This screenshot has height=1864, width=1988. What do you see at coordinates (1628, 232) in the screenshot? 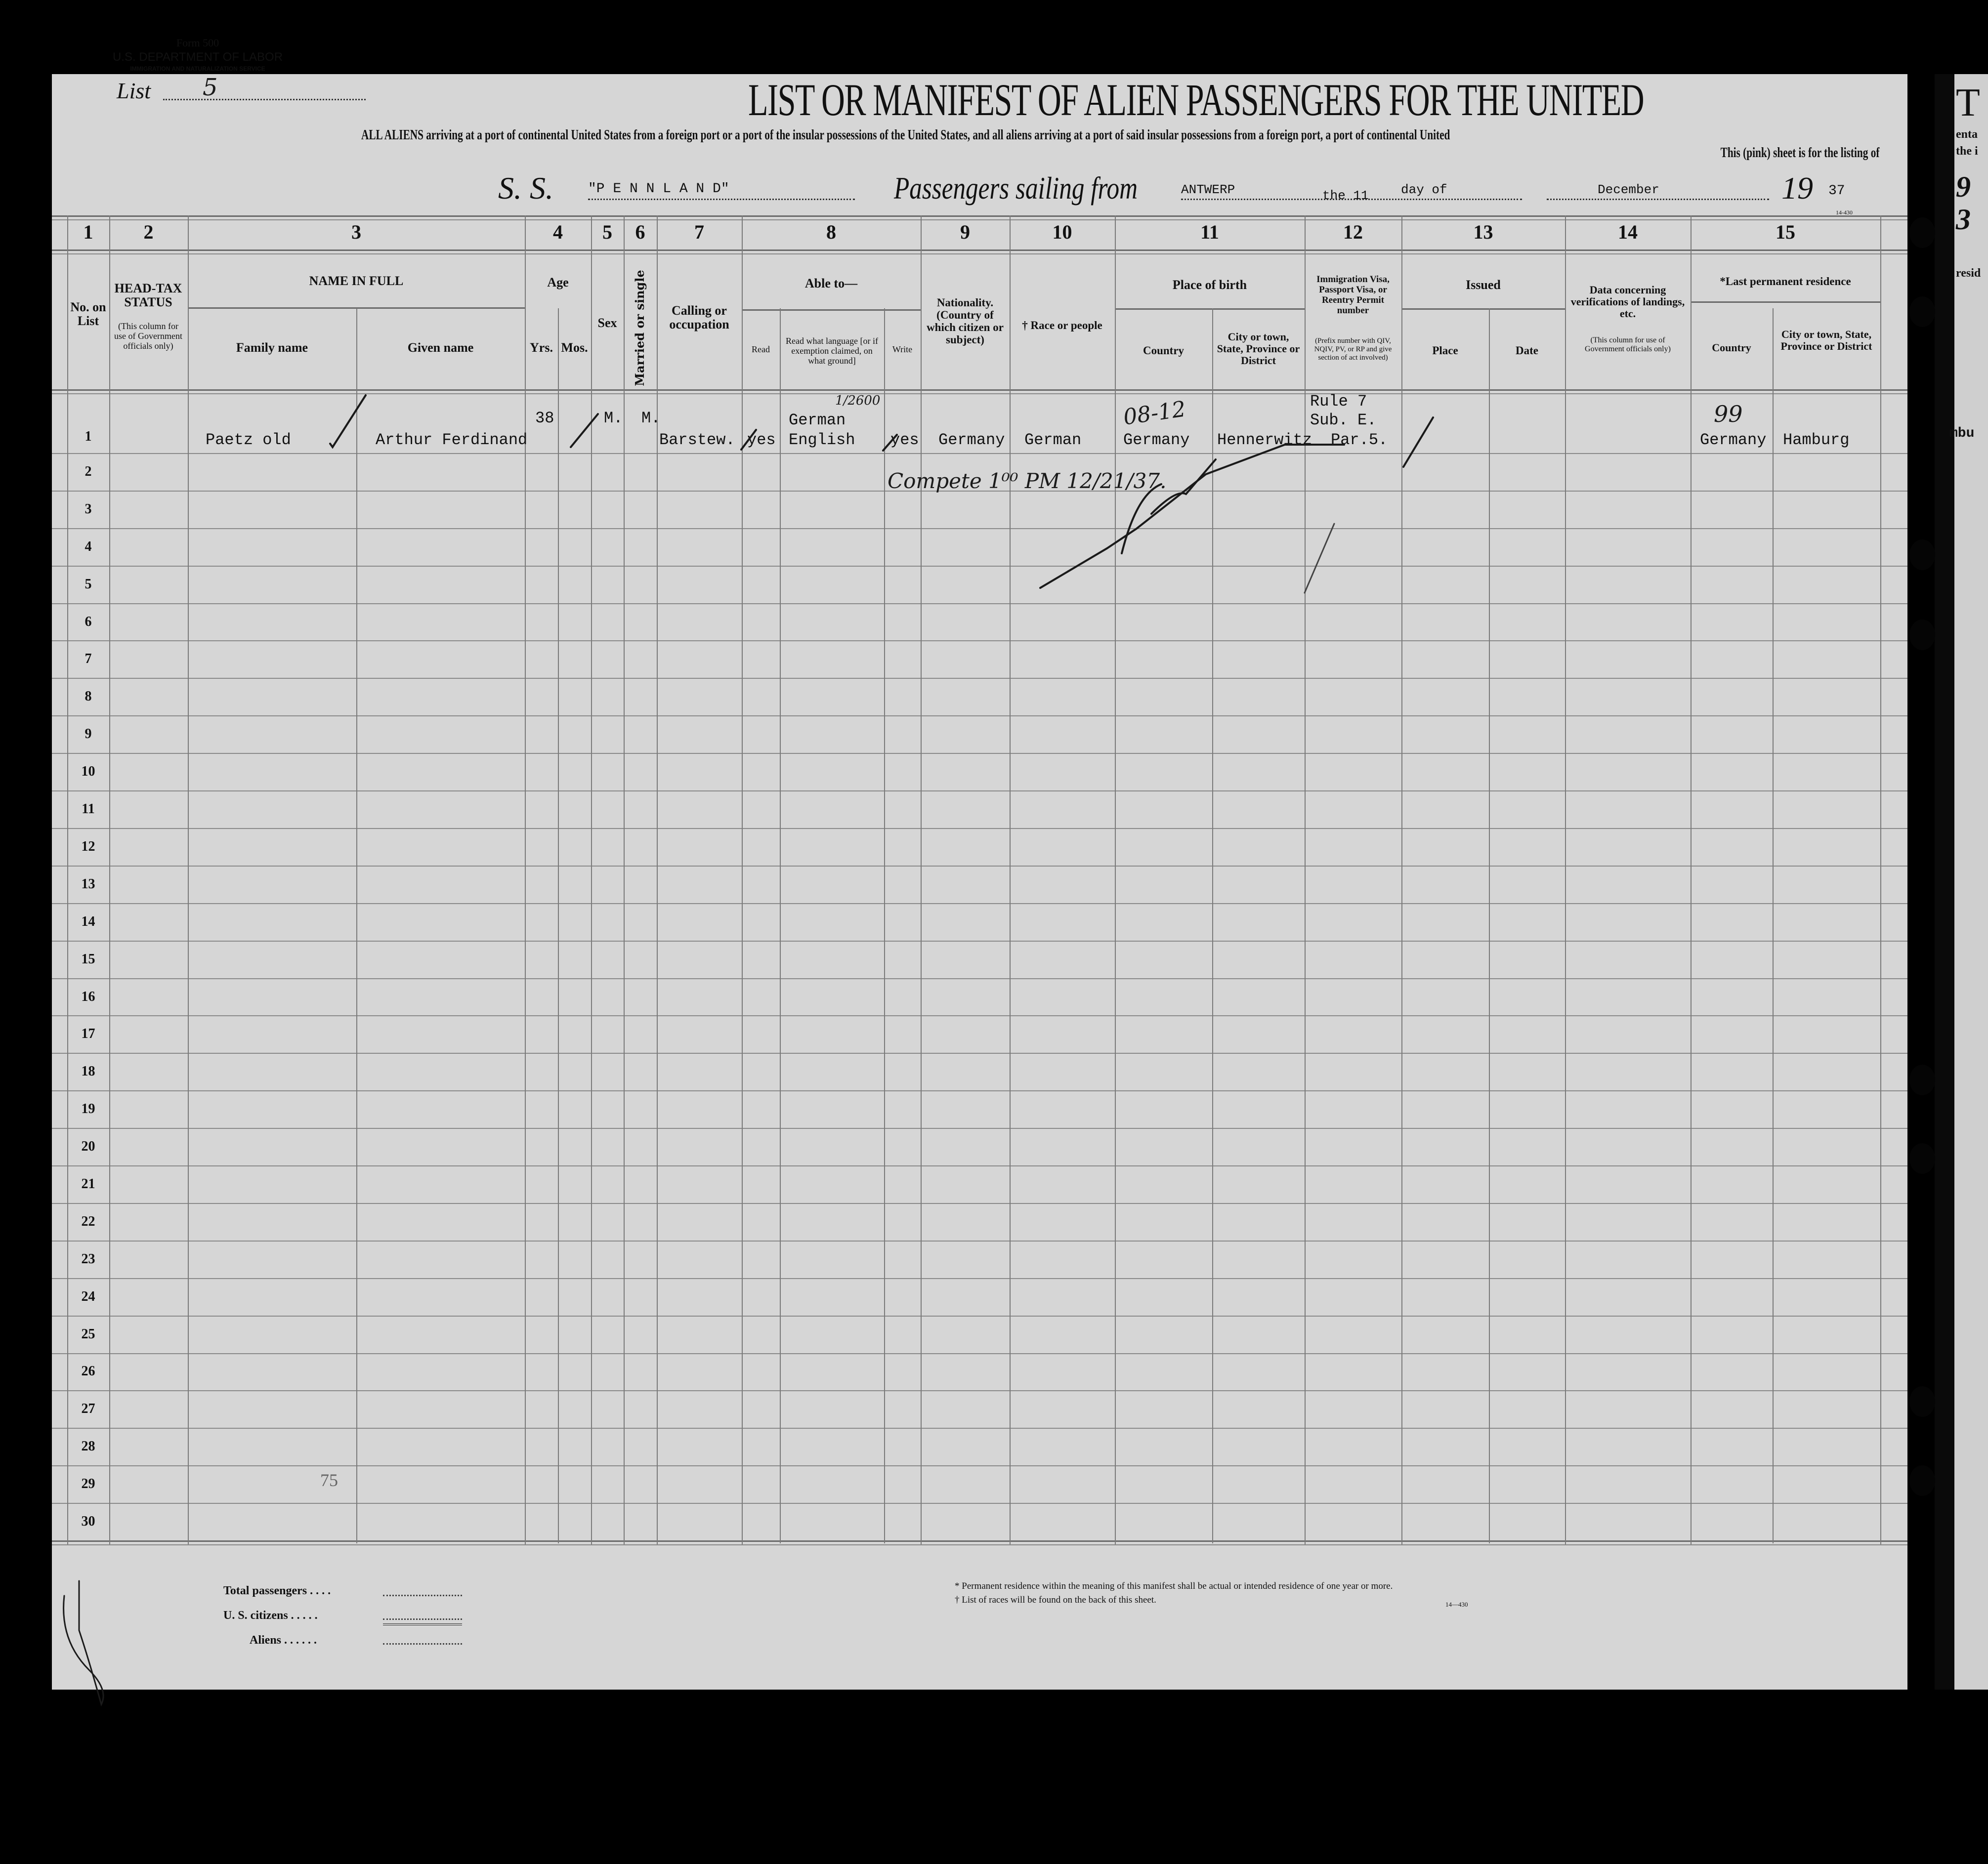
I see `column-number: 14` at bounding box center [1628, 232].